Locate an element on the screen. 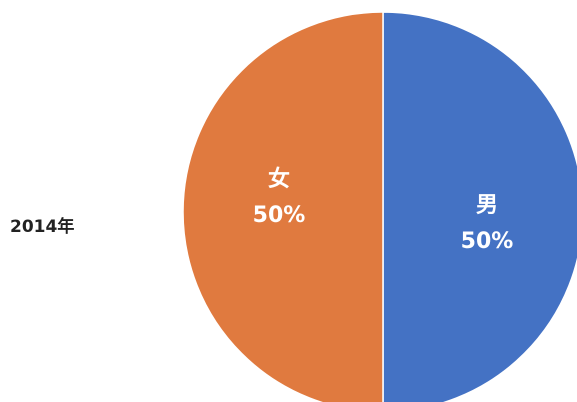 Image resolution: width=577 pixels, height=402 pixels. pie-slice-labels: 男 50% 女 50% is located at coordinates (383, 210).